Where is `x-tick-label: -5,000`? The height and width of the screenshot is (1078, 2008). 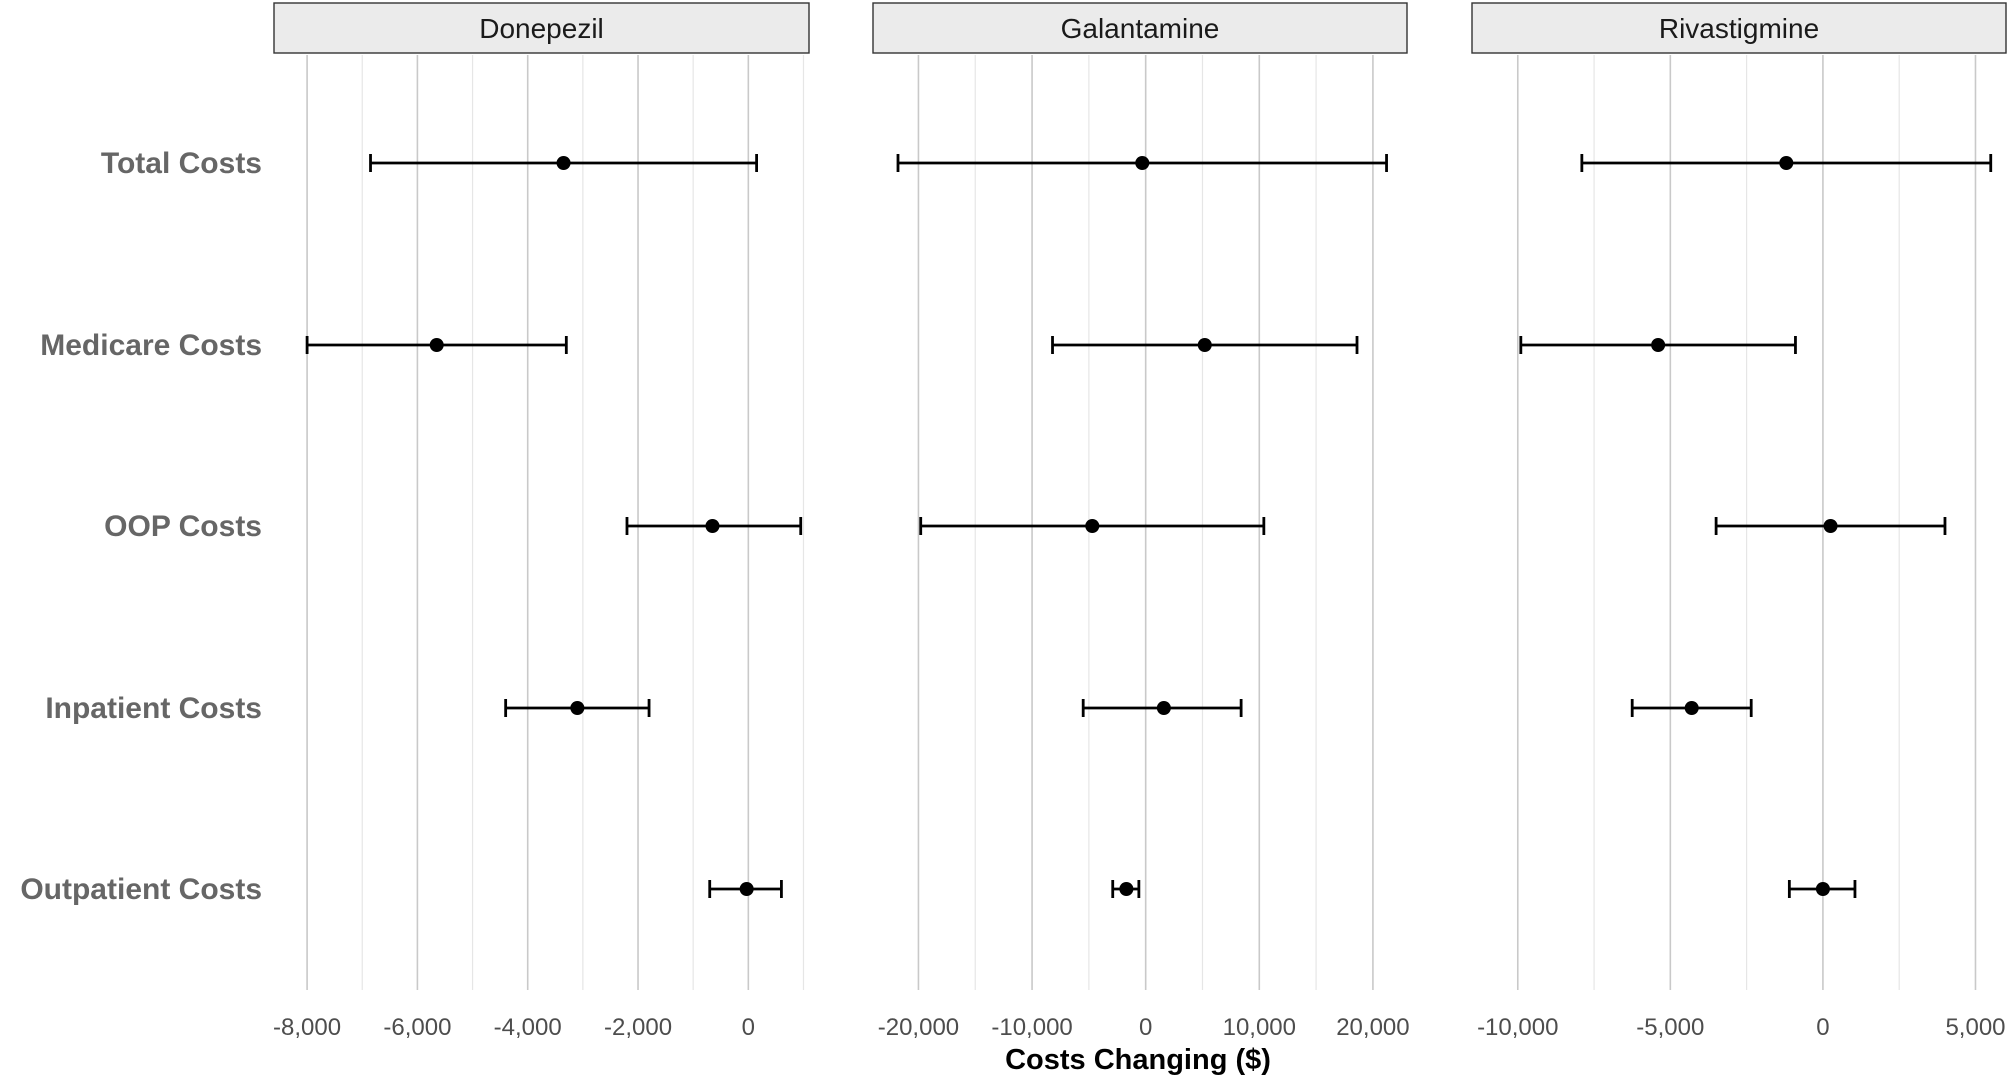 x-tick-label: -5,000 is located at coordinates (1670, 1027).